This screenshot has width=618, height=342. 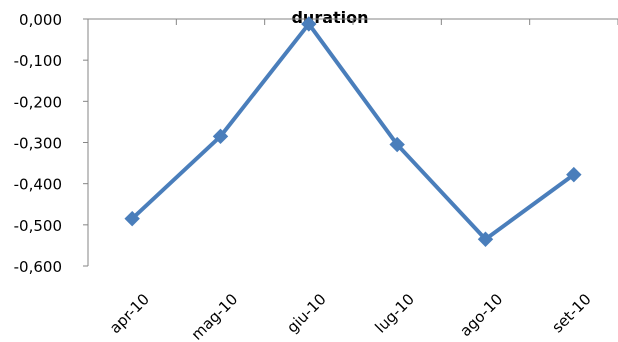 I want to click on x-tick-labels: apr-10 mag-10 giu-10 lug-10 ago-10 set-10, so click(x=350, y=316).